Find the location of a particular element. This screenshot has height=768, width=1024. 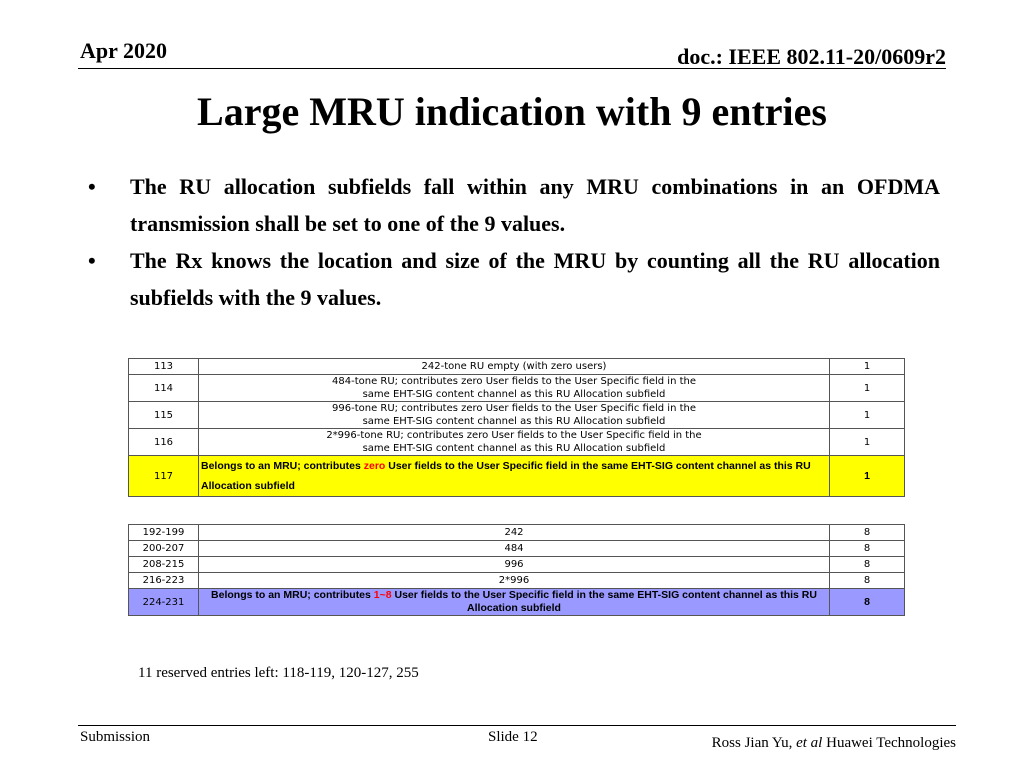

description-cell: 996 is located at coordinates (514, 564).